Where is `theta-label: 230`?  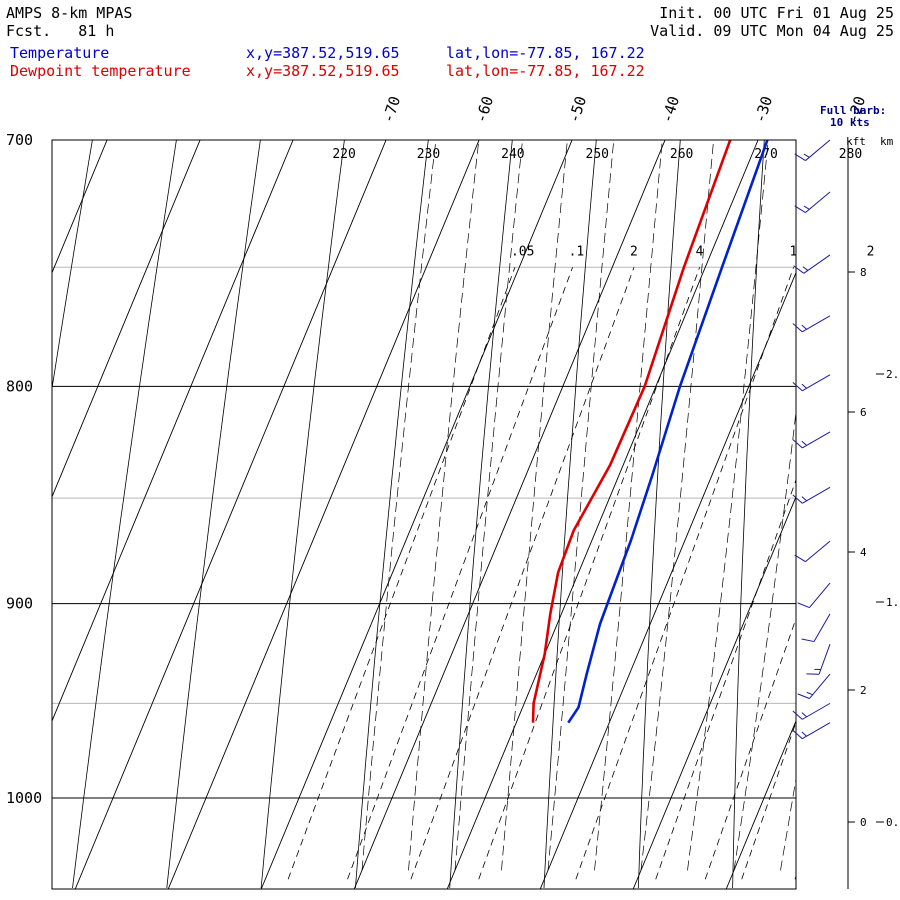 theta-label: 230 is located at coordinates (428, 154).